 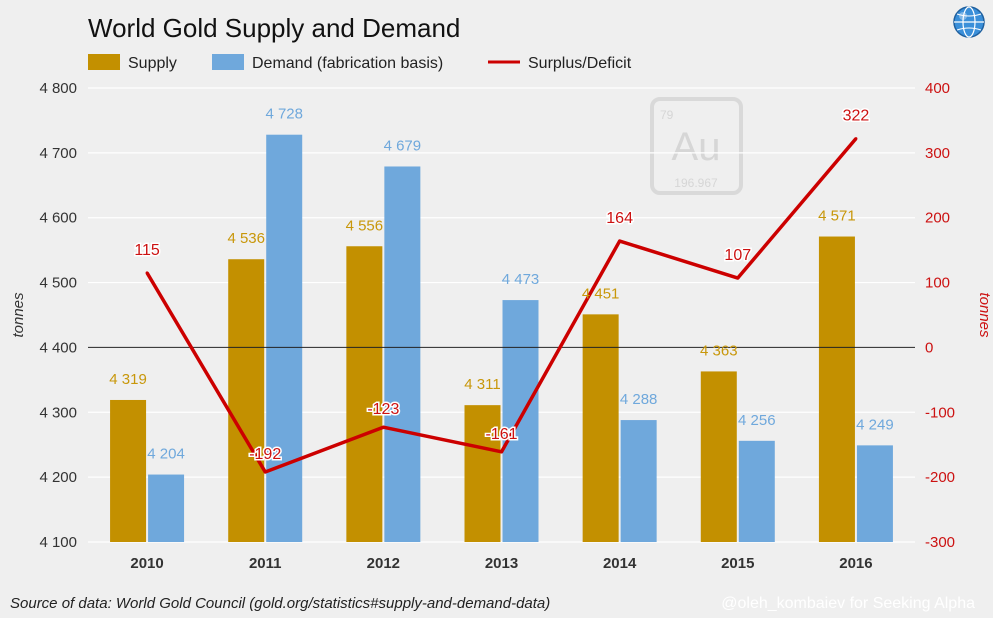 What do you see at coordinates (521, 279) in the screenshot?
I see `data-label-demand: 4 473` at bounding box center [521, 279].